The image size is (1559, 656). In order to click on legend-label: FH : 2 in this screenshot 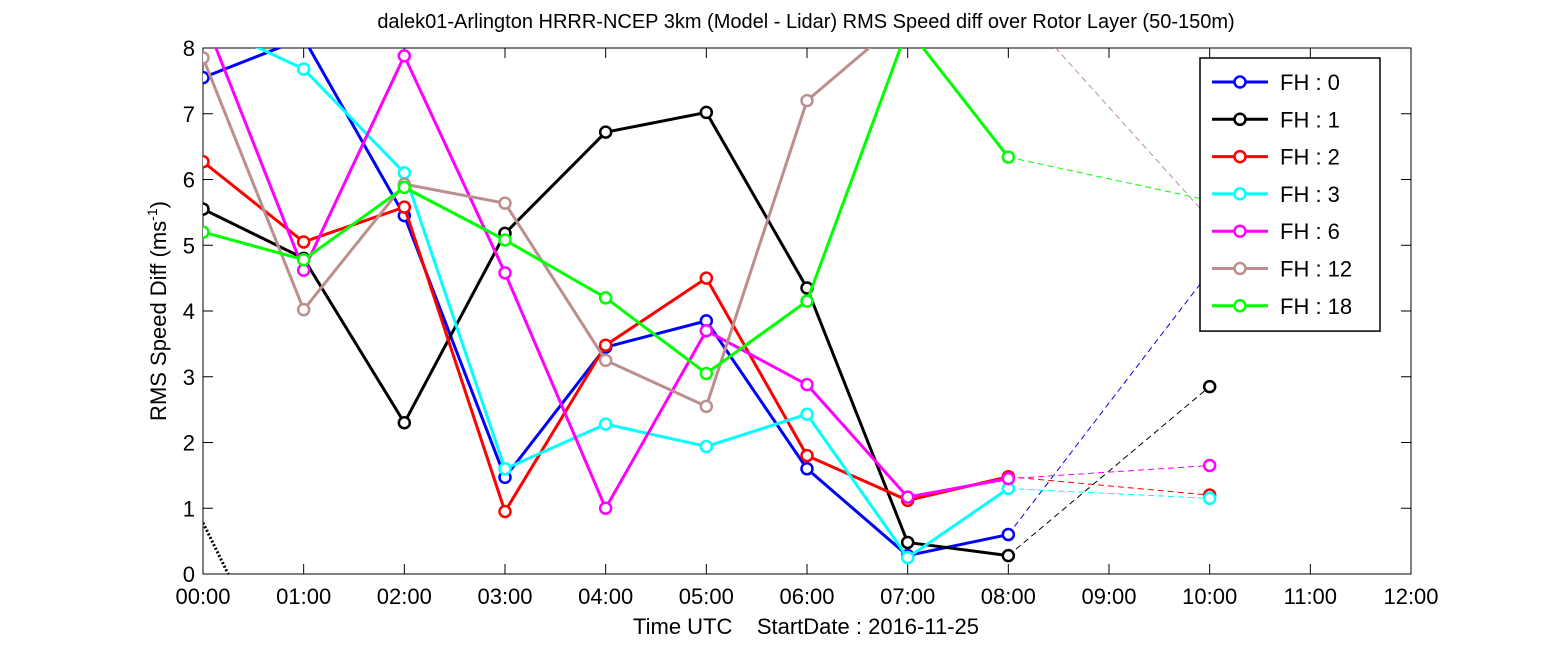, I will do `click(1310, 157)`.